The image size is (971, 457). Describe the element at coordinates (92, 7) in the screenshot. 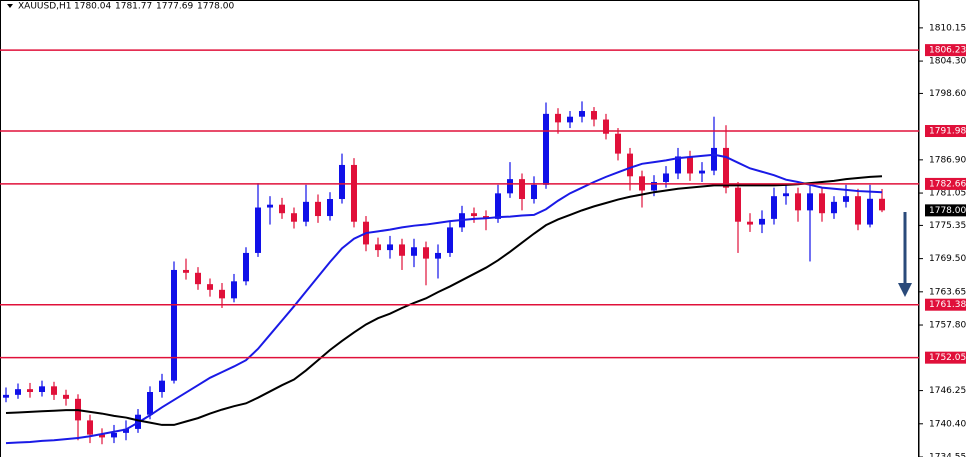

I see `ohlc-open: 1780.04` at that location.